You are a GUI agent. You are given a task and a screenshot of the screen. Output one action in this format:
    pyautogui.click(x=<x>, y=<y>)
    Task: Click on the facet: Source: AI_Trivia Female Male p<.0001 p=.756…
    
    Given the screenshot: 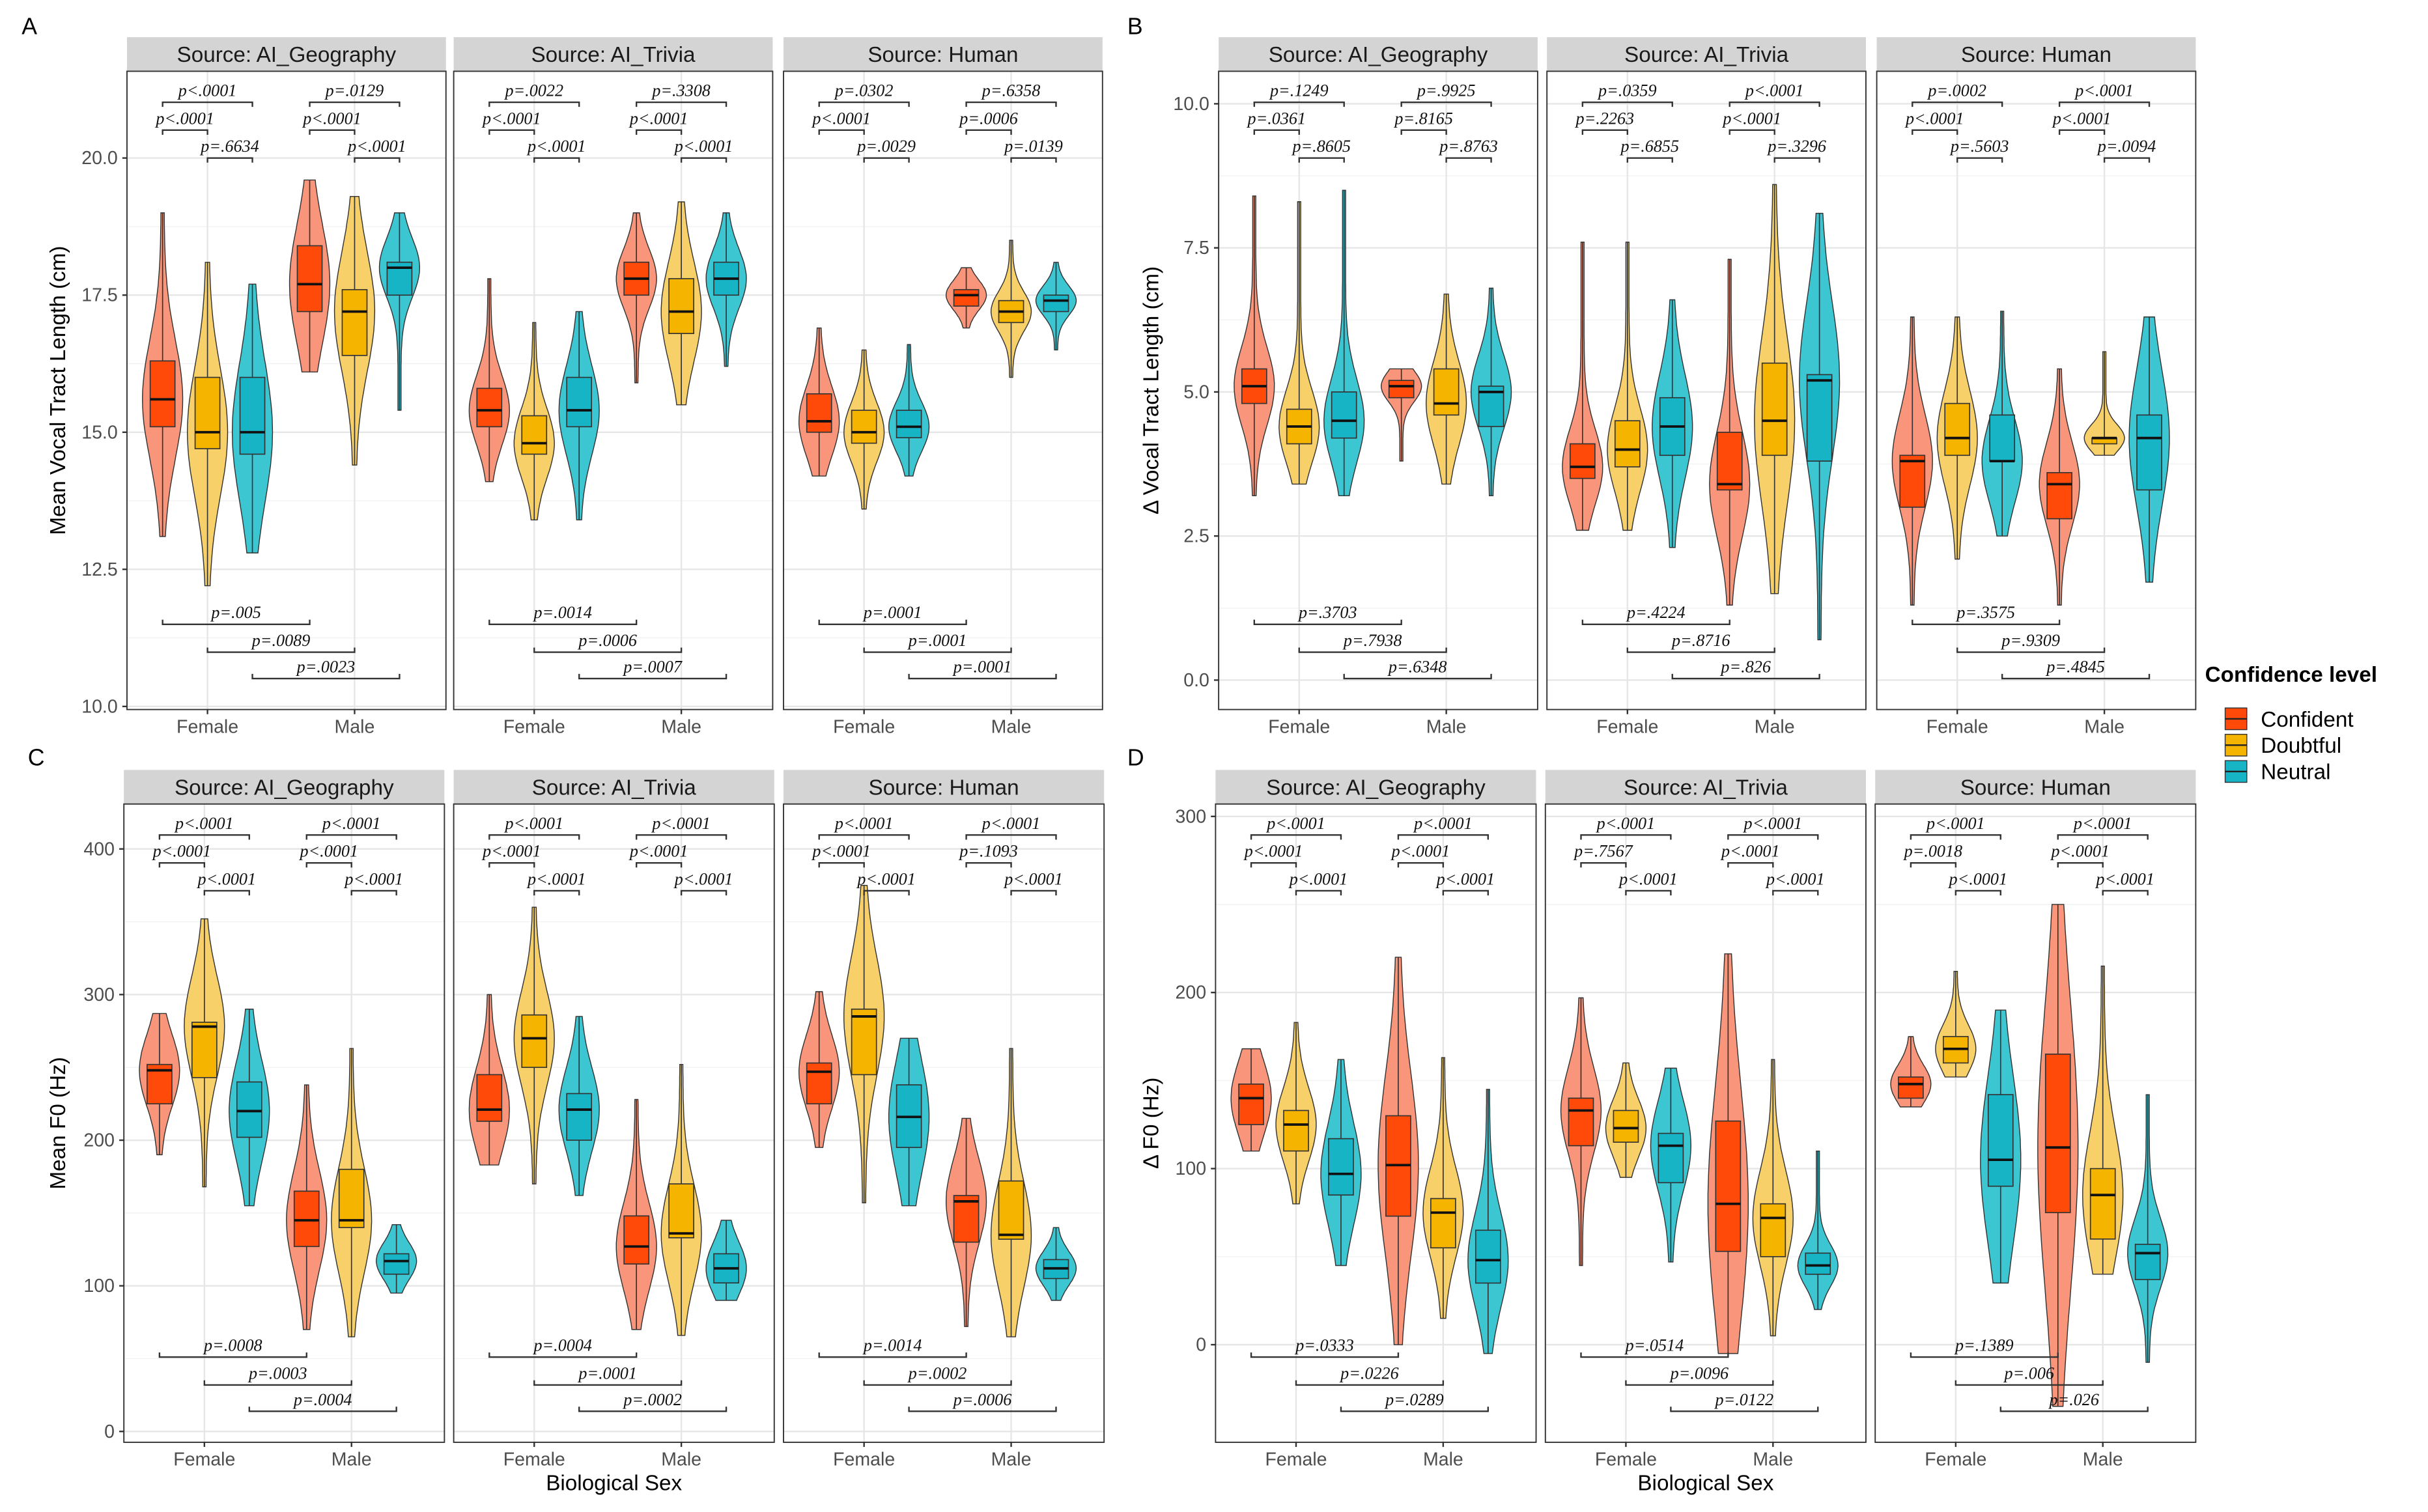 What is the action you would take?
    pyautogui.click(x=1705, y=1120)
    